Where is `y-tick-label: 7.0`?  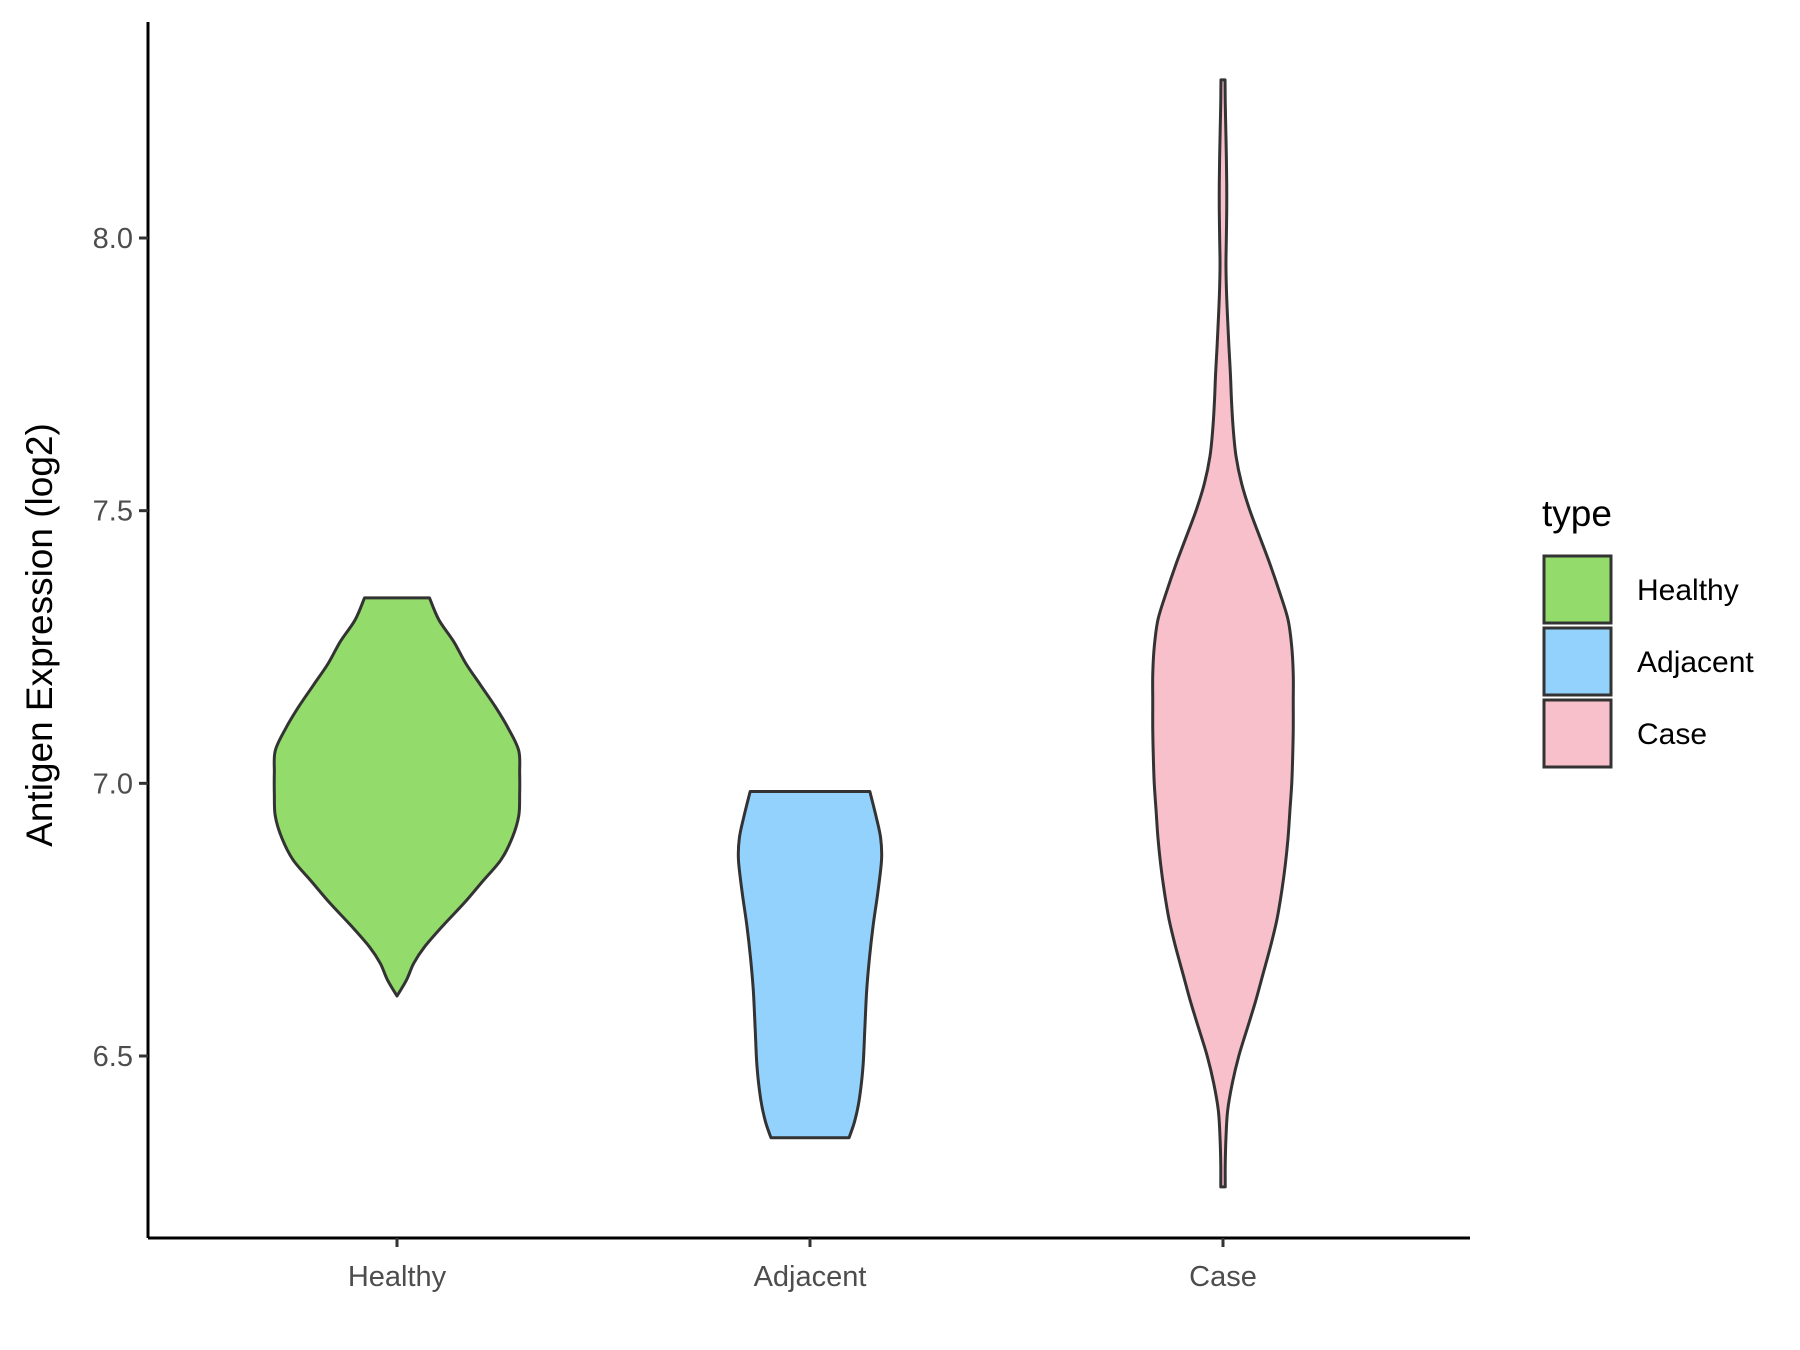
y-tick-label: 7.0 is located at coordinates (113, 784).